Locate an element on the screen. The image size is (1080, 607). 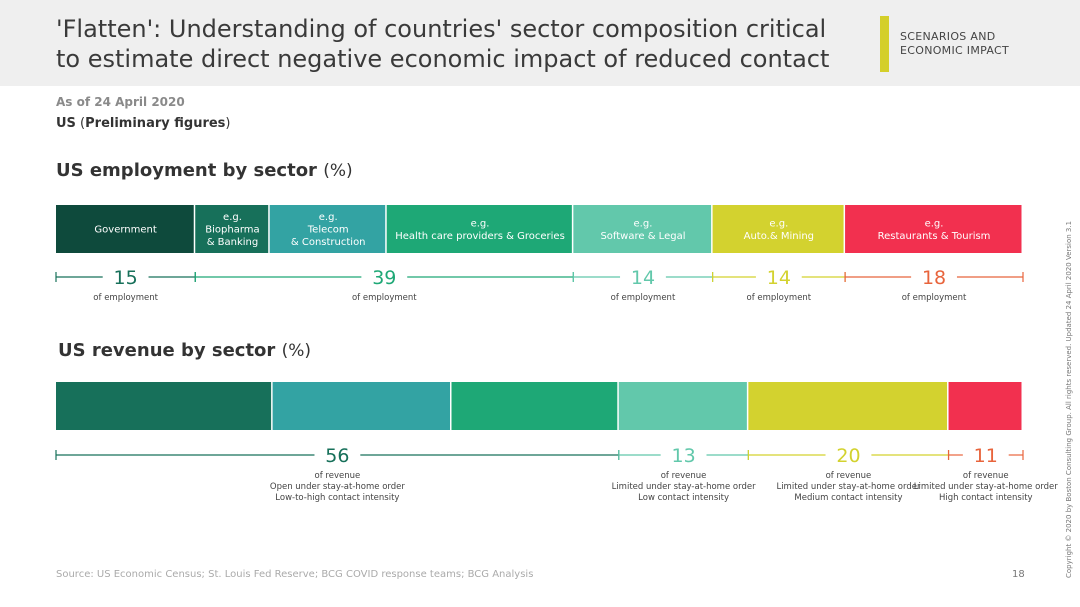
section-tag-line-1: SCENARIOS AND is located at coordinates (948, 36).